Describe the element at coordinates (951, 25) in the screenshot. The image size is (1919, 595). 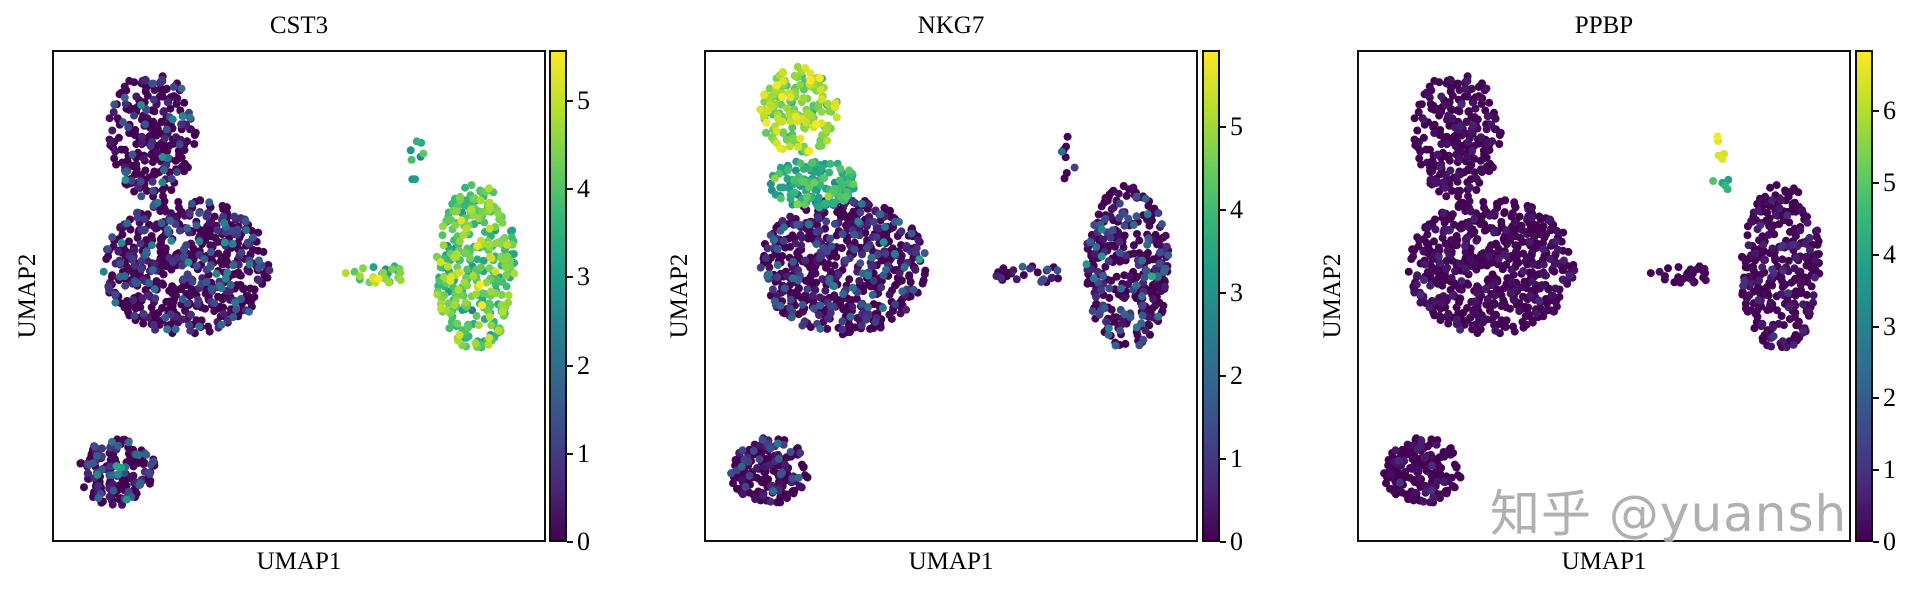
I see `plot-title: NKG7` at that location.